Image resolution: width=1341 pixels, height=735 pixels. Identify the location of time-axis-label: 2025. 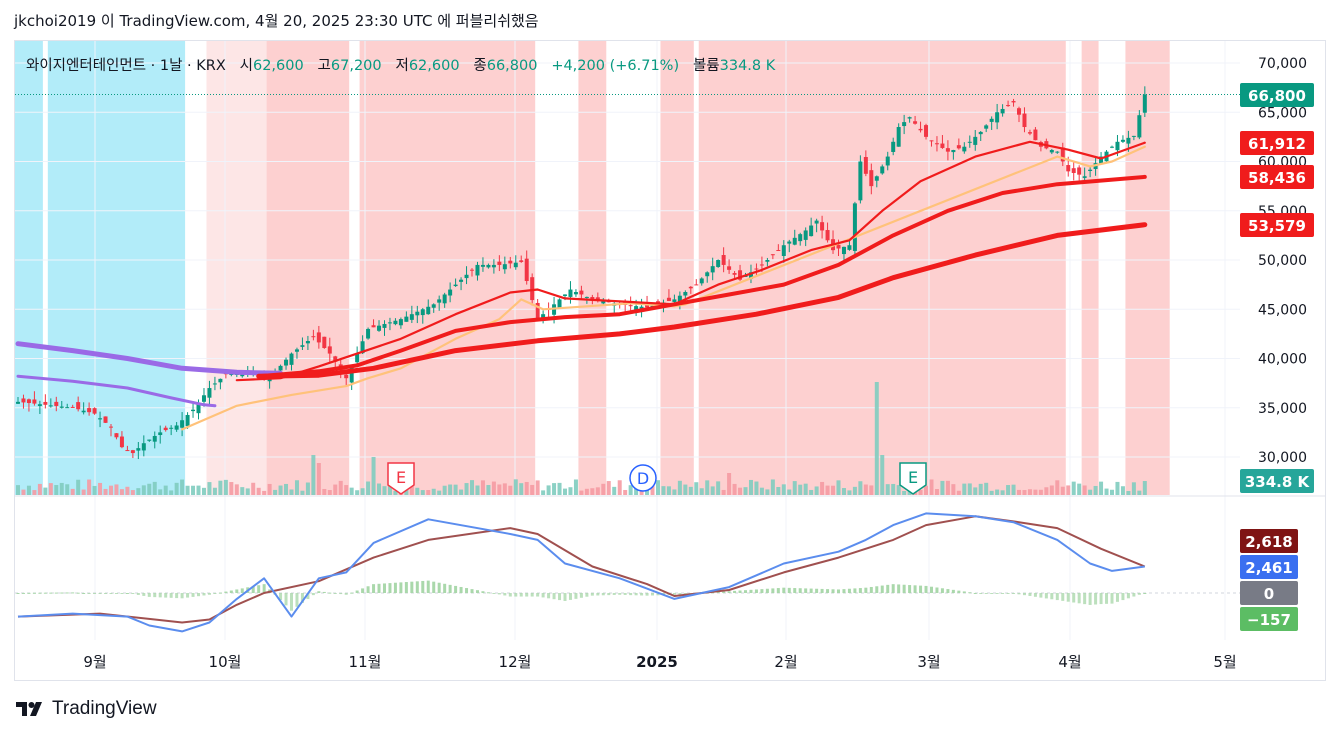
(657, 662).